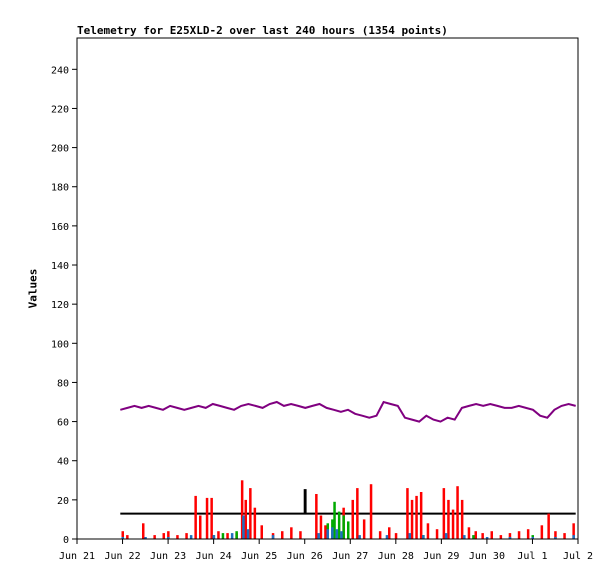 Image resolution: width=615 pixels, height=579 pixels. Describe the element at coordinates (214, 556) in the screenshot. I see `x-tick-label: Jun 24` at that location.